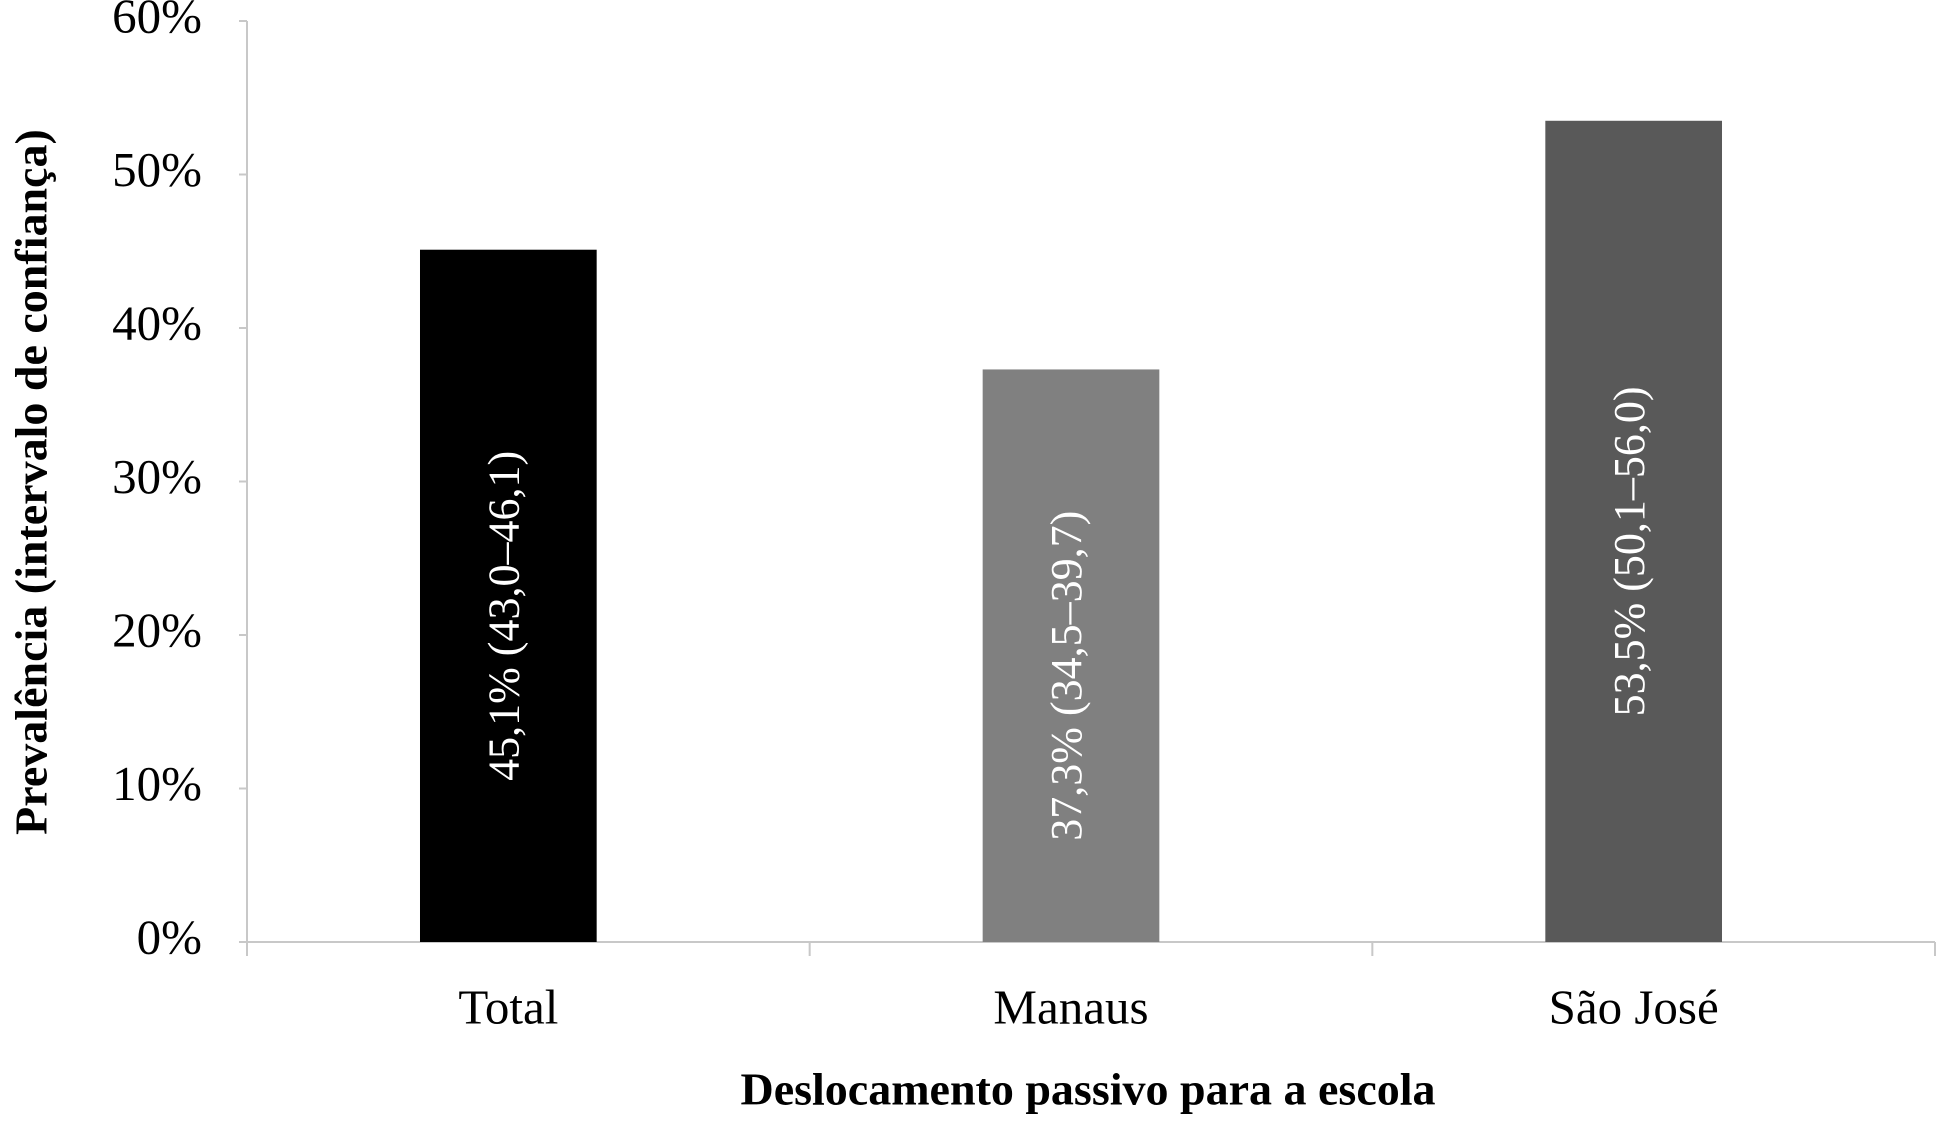 This screenshot has width=1939, height=1123. Describe the element at coordinates (157, 783) in the screenshot. I see `y-tick-label: 10%` at that location.